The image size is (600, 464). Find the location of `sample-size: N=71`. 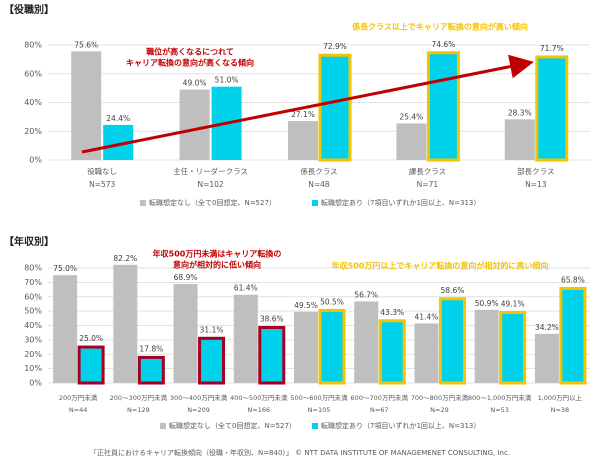

sample-size: N=71 is located at coordinates (428, 184).